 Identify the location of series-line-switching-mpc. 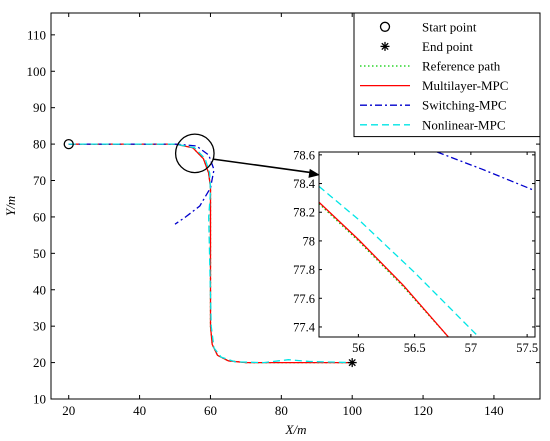
(141, 184).